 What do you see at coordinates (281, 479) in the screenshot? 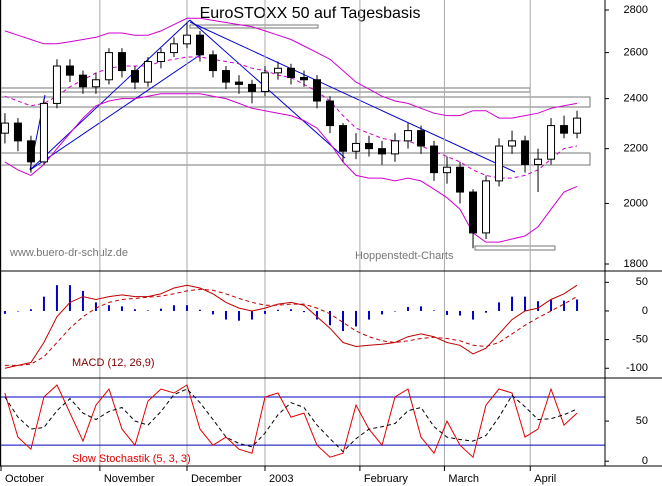
I see `x-tick-label: 2003` at bounding box center [281, 479].